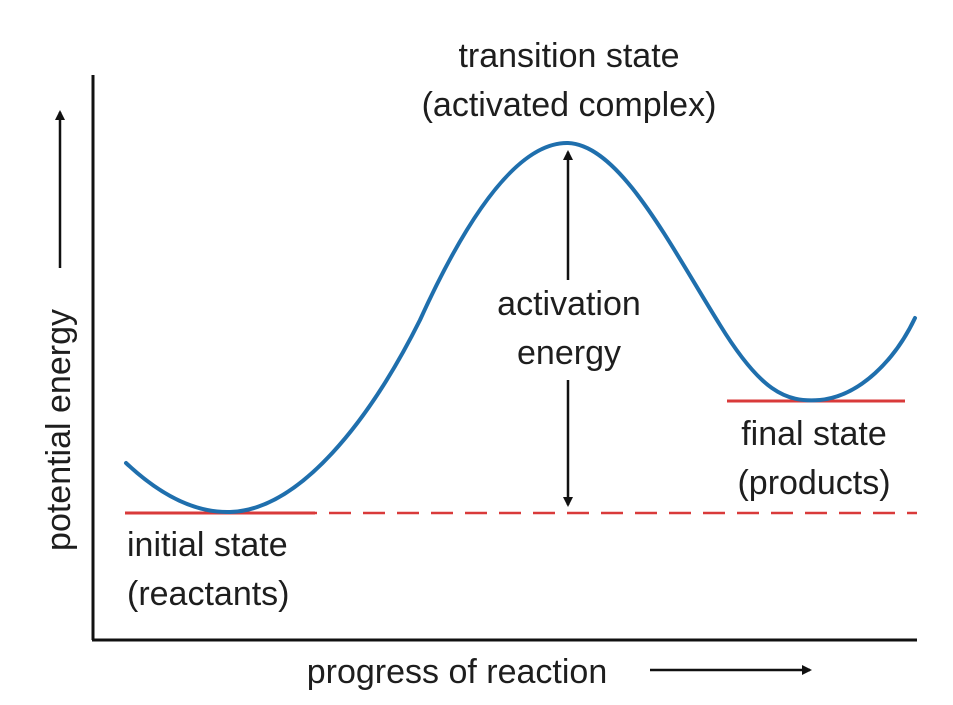 This screenshot has height=705, width=953. What do you see at coordinates (814, 434) in the screenshot?
I see `final-state-label: final state` at bounding box center [814, 434].